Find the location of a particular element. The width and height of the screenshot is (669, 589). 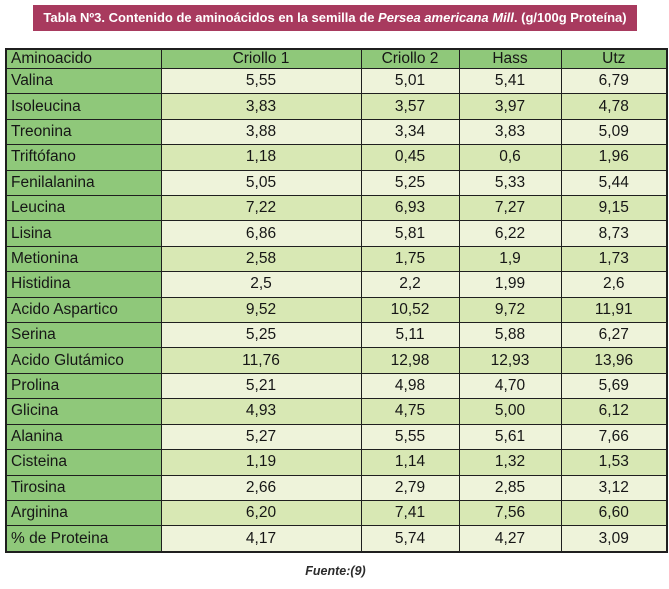

value-cell: 3,97 is located at coordinates (510, 106).